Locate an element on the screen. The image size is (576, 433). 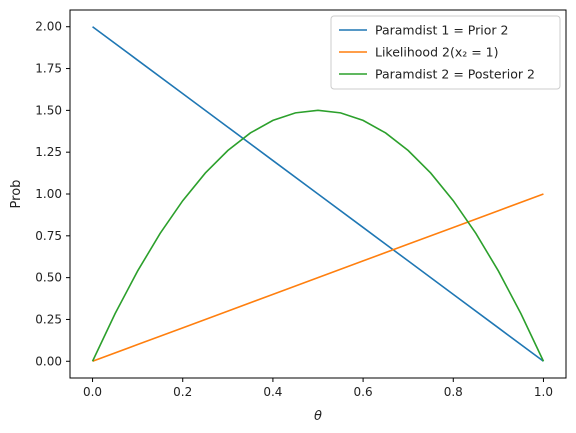
x-tick-label: 1.0 is located at coordinates (543, 392).